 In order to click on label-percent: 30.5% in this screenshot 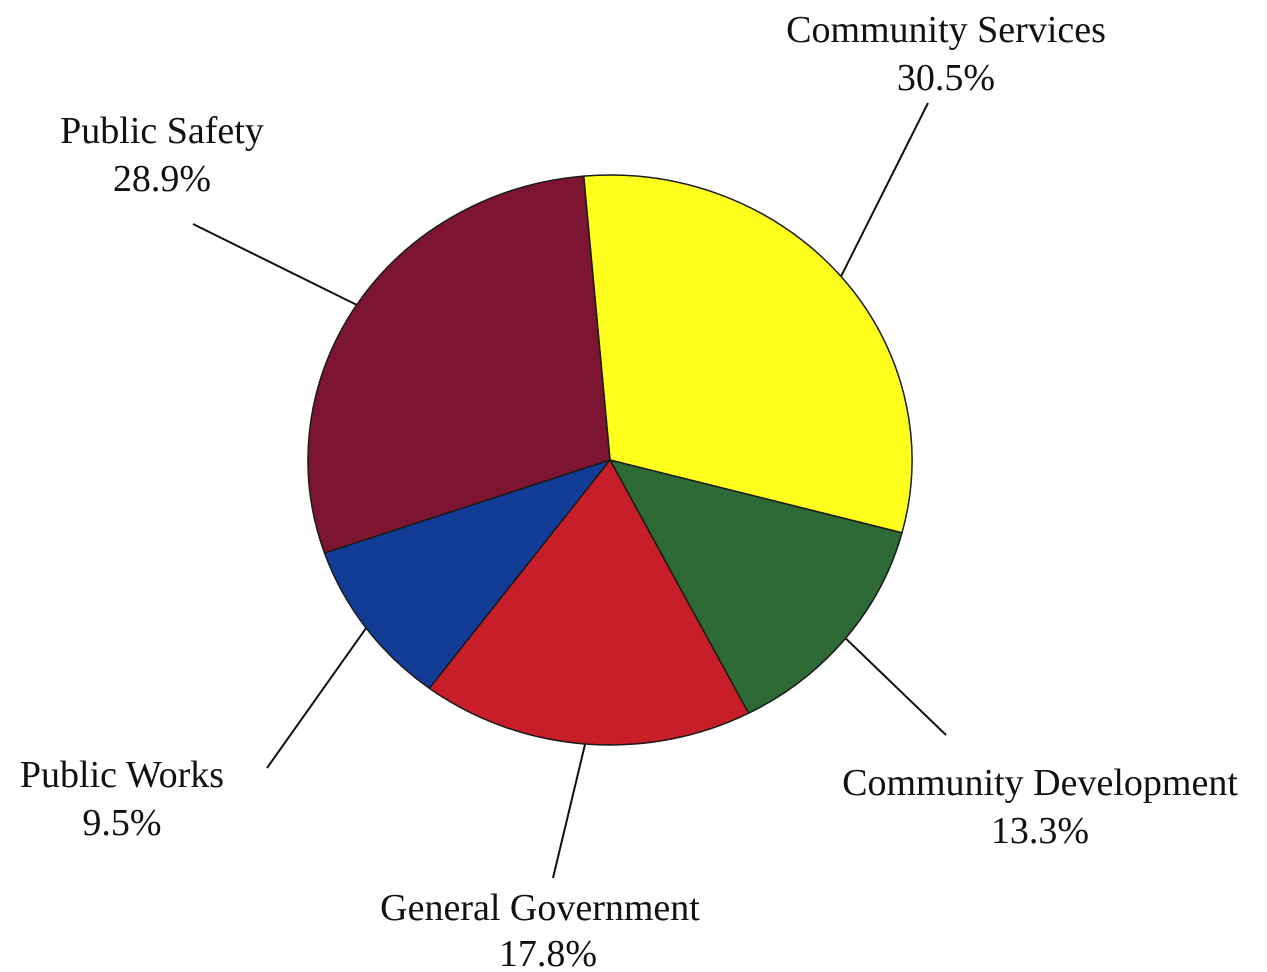, I will do `click(946, 78)`.